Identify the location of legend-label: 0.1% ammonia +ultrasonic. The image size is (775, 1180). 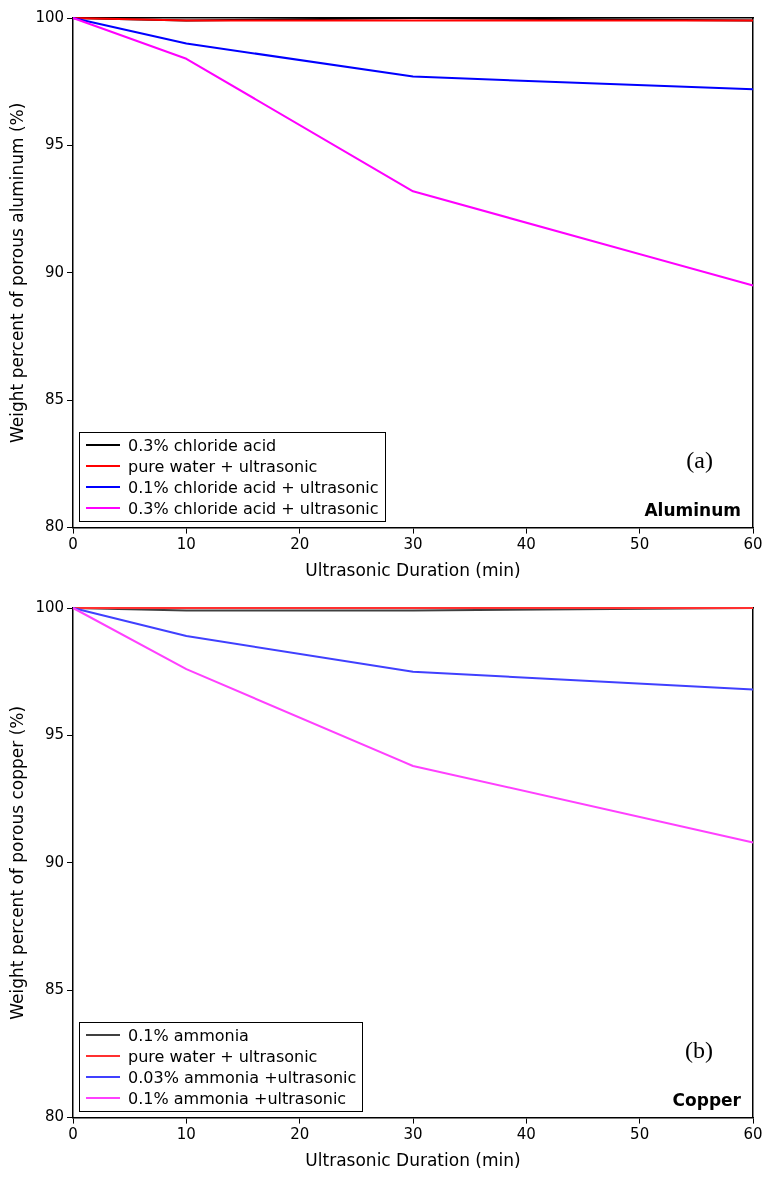
(237, 1098).